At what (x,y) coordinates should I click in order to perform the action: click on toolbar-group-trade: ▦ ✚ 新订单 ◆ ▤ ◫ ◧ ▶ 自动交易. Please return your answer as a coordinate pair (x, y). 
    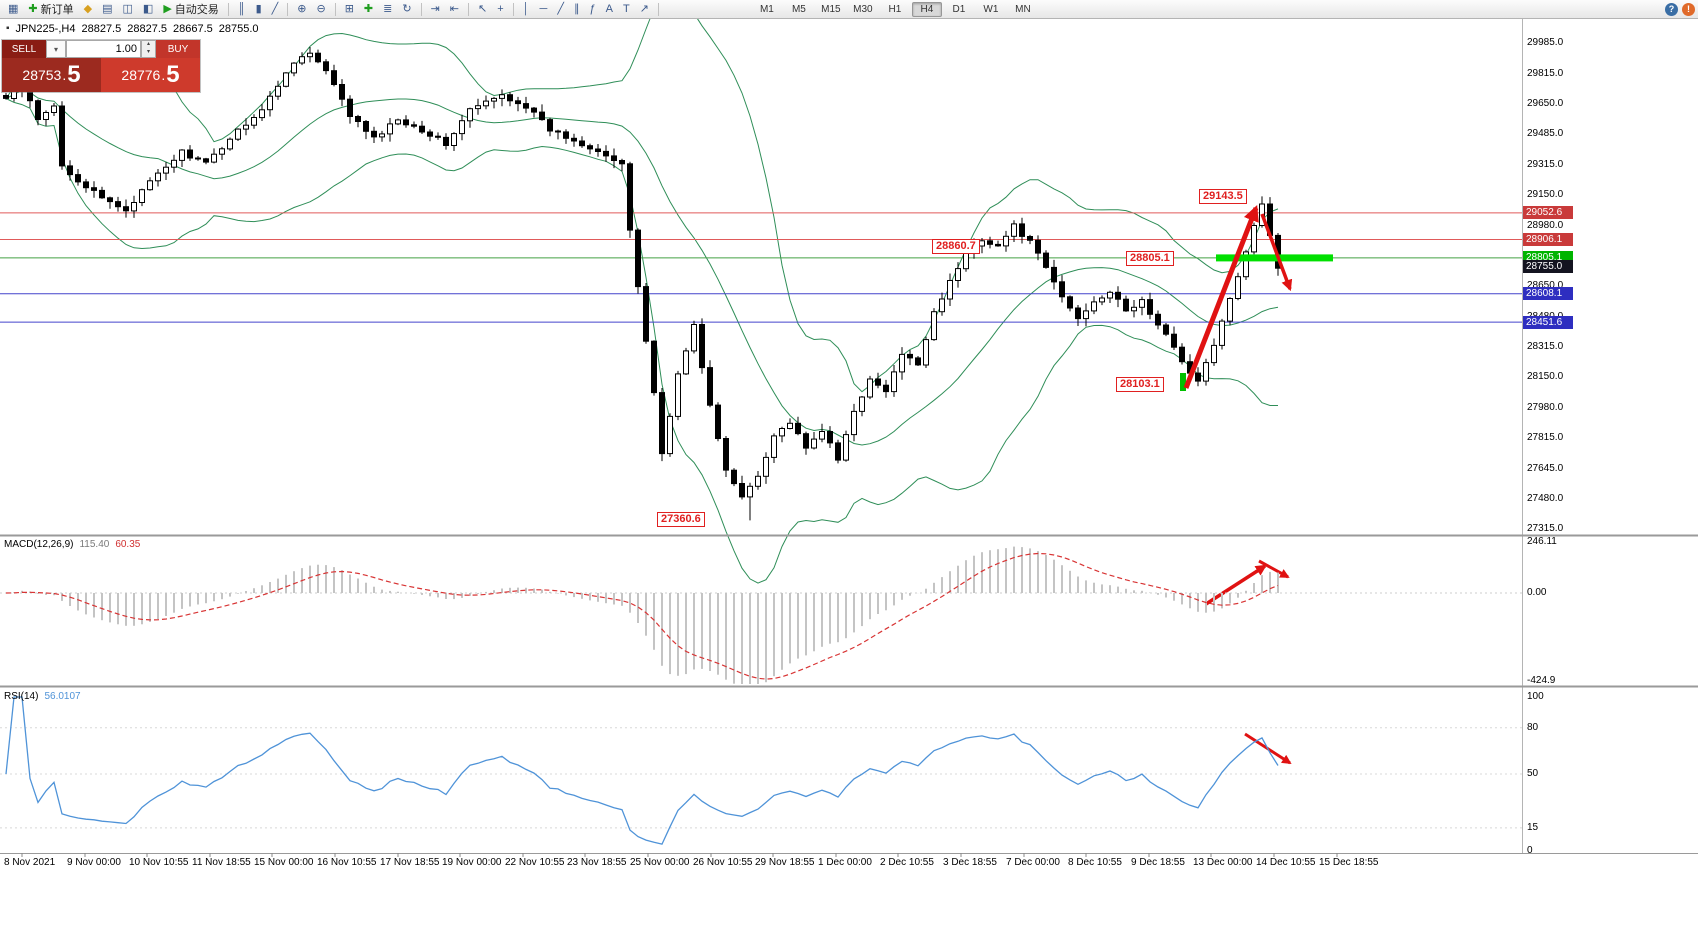
    Looking at the image, I should click on (113, 9).